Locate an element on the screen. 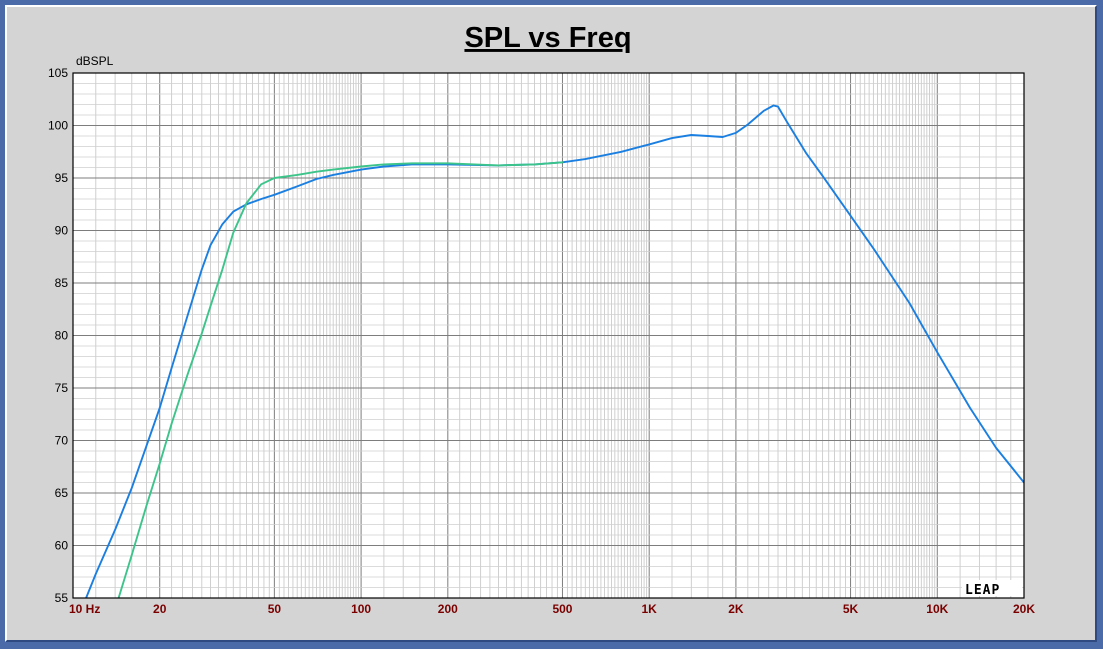 This screenshot has width=1103, height=649. x-tick-label: 10 Hz is located at coordinates (84, 609).